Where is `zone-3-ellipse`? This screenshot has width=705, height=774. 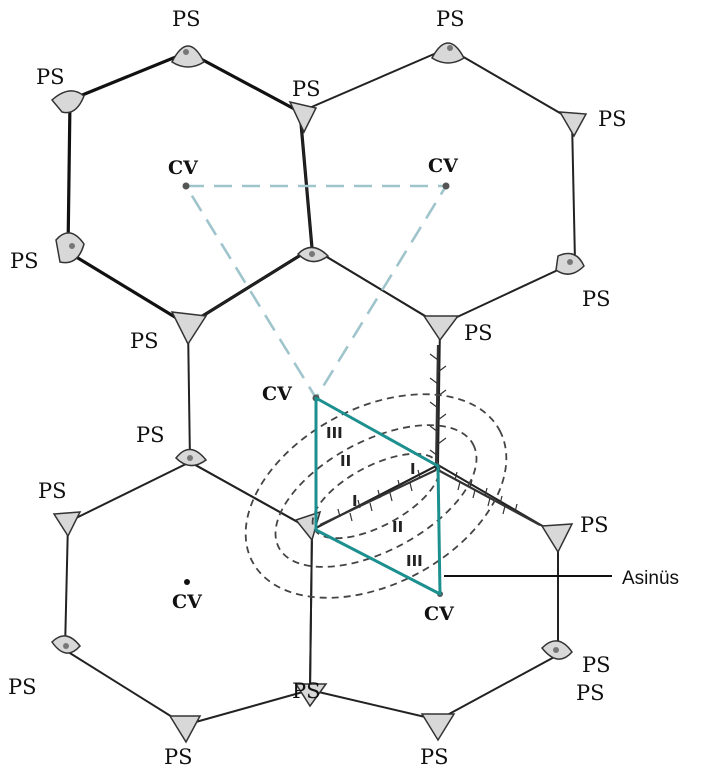 zone-3-ellipse is located at coordinates (376, 496).